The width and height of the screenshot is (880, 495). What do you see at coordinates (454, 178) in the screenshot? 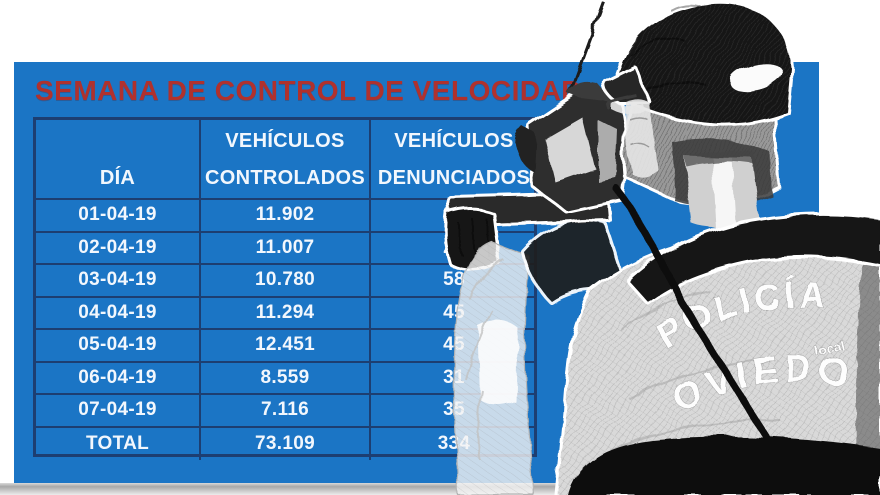
I see `header-line: DENUNCIADOS` at bounding box center [454, 178].